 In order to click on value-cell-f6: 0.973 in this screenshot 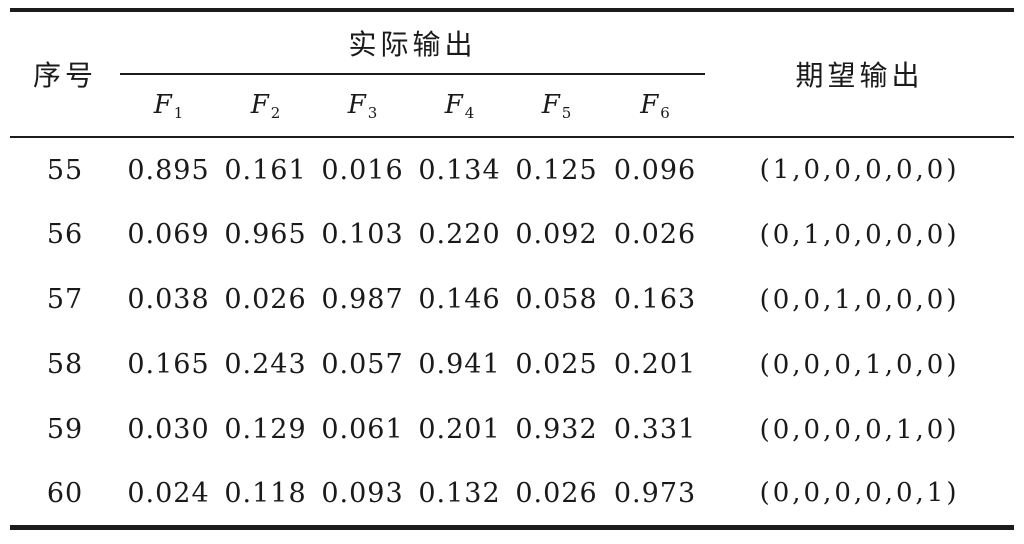, I will do `click(655, 493)`.